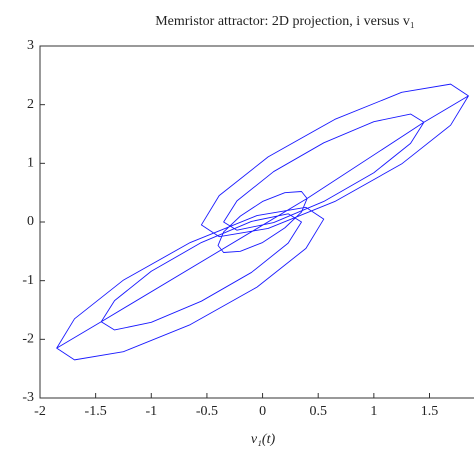 The image size is (474, 474). I want to click on y-tick-label: 0, so click(30, 221).